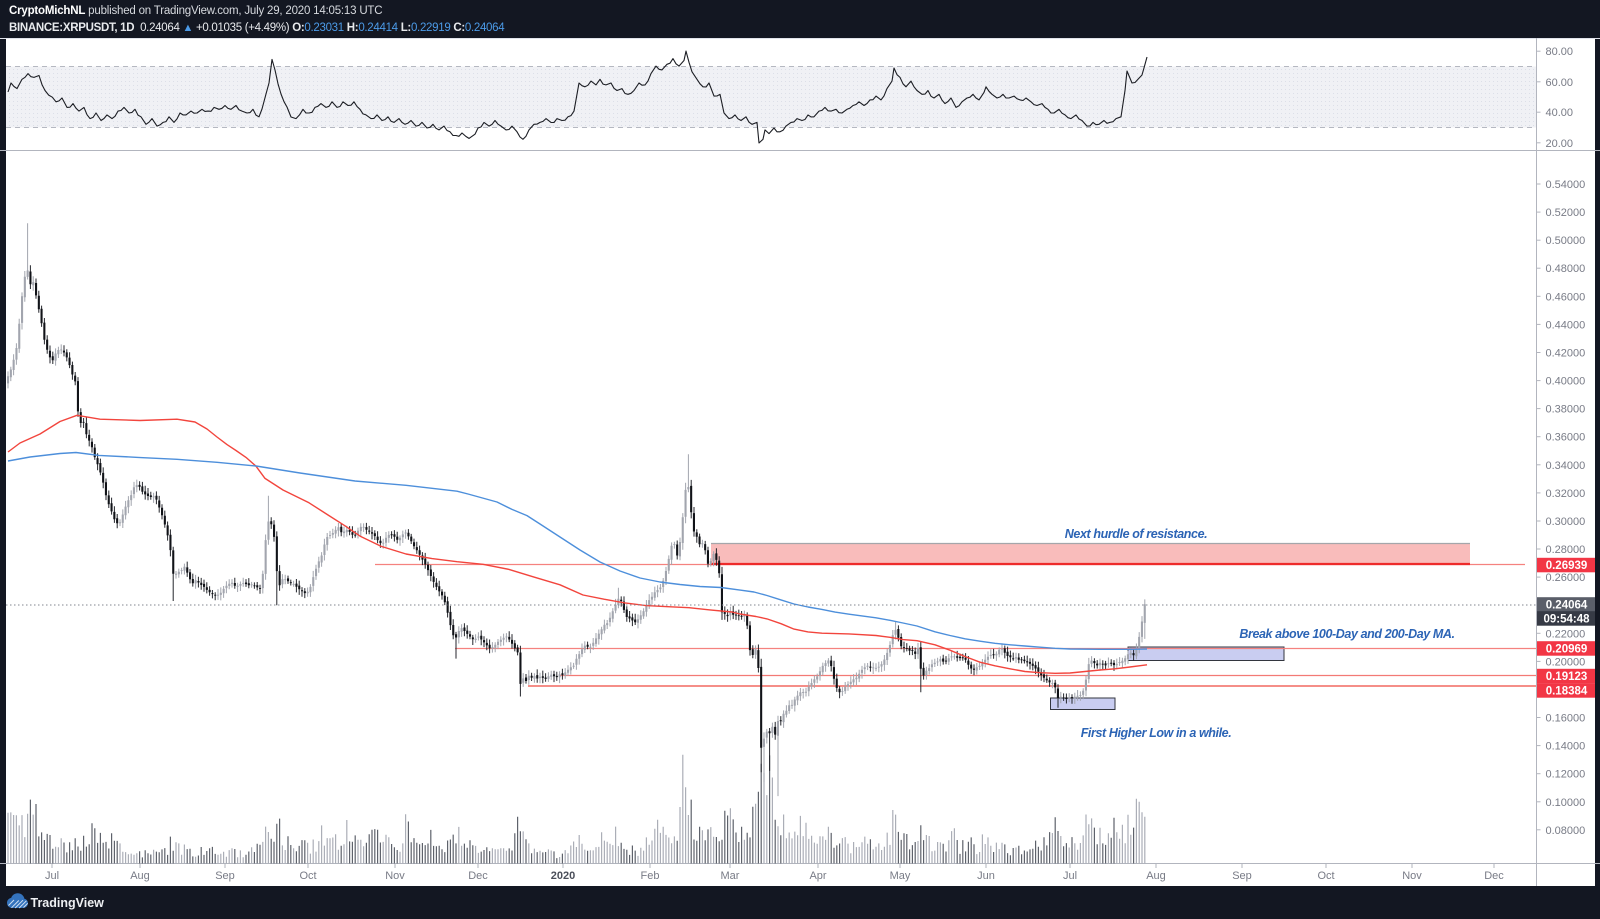 This screenshot has height=919, width=1600. What do you see at coordinates (1566, 185) in the screenshot?
I see `svg-text: 0.54000` at bounding box center [1566, 185].